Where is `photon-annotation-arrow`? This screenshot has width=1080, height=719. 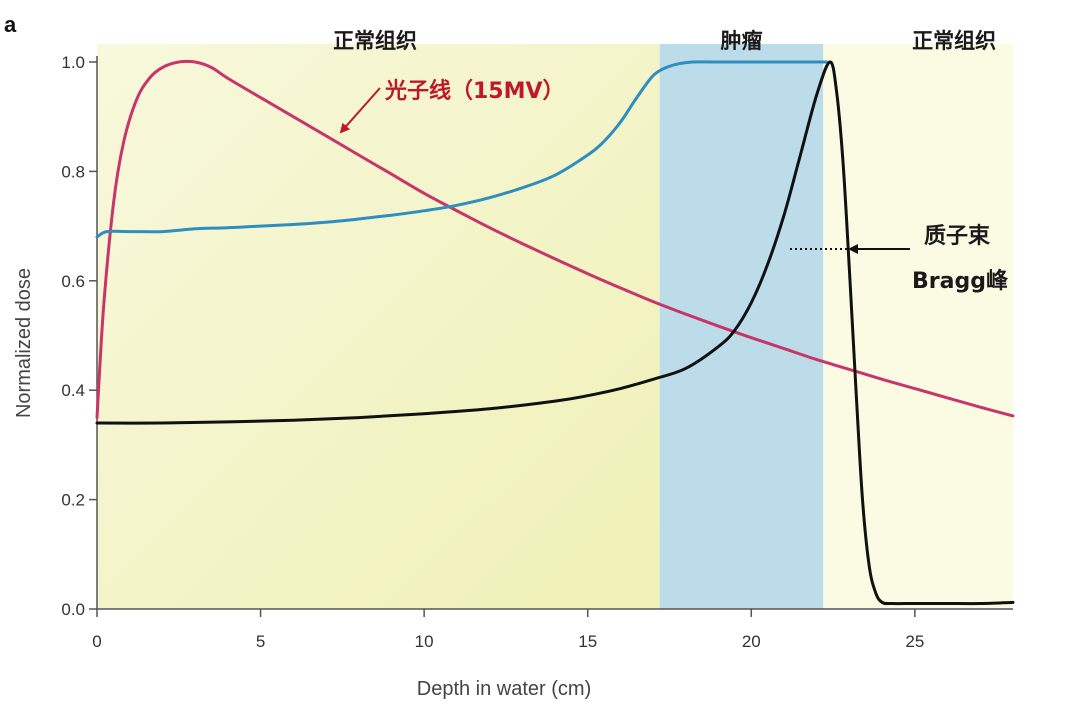
photon-annotation-arrow is located at coordinates (360, 110).